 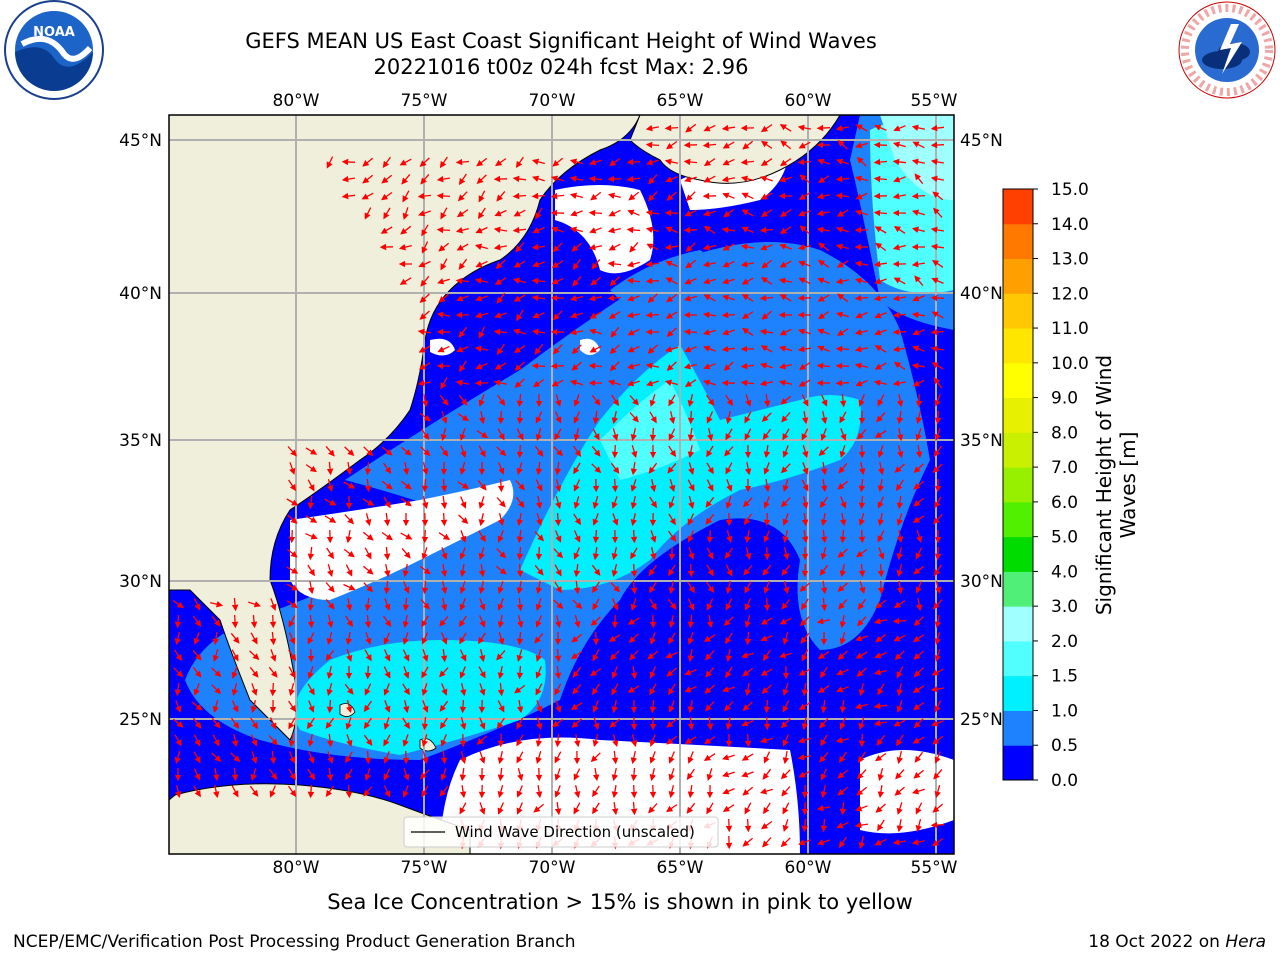 I want to click on colorbar-tick-label: 10.0, so click(x=1070, y=364).